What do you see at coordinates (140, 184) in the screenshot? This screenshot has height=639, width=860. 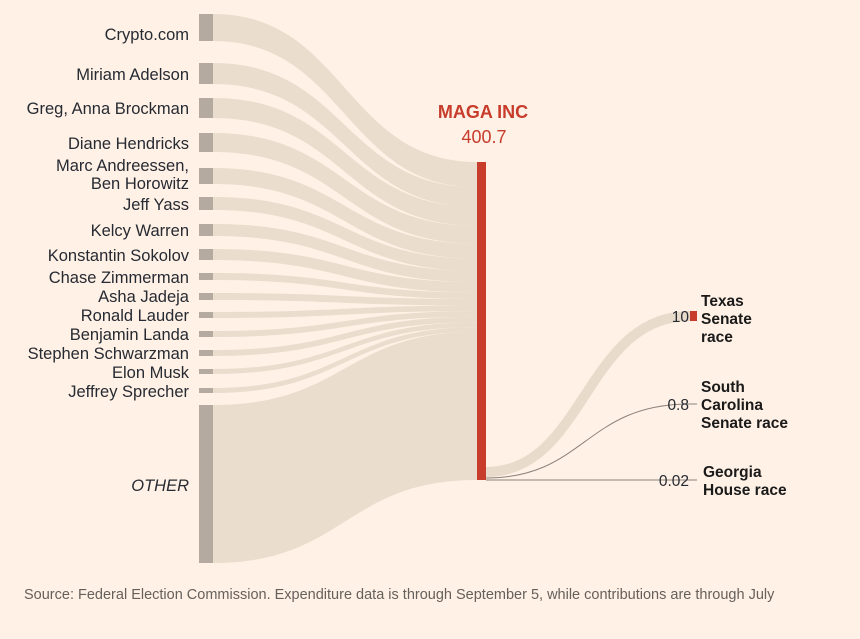 I see `donor-label: Ben Horowitz` at bounding box center [140, 184].